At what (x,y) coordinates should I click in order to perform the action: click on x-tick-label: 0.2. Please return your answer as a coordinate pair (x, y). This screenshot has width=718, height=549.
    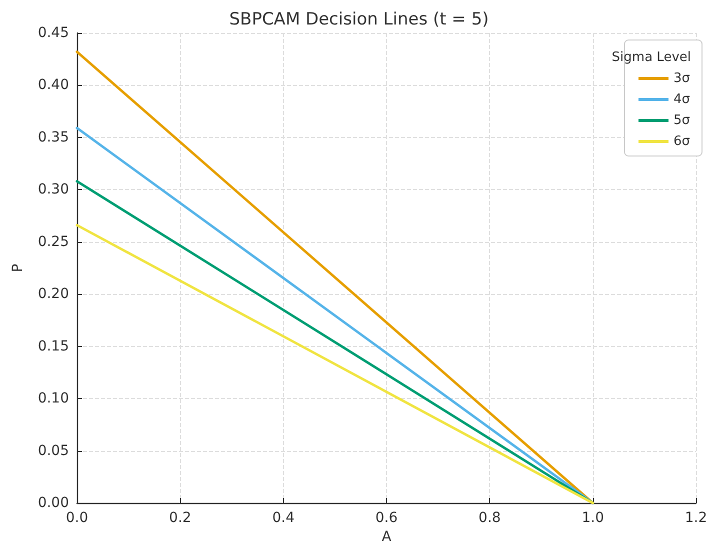
    Looking at the image, I should click on (180, 518).